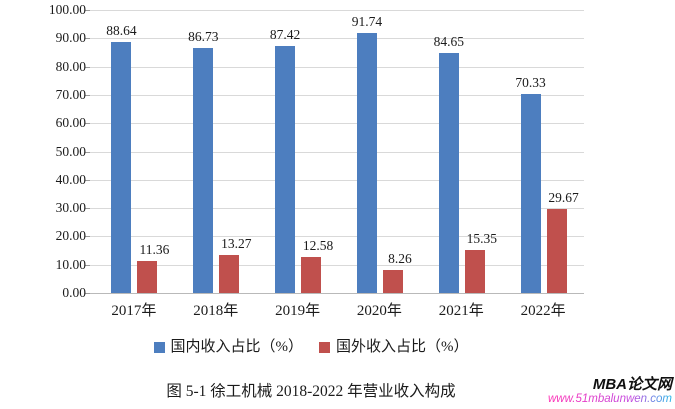  I want to click on legend-swatch-domestic, so click(159, 347).